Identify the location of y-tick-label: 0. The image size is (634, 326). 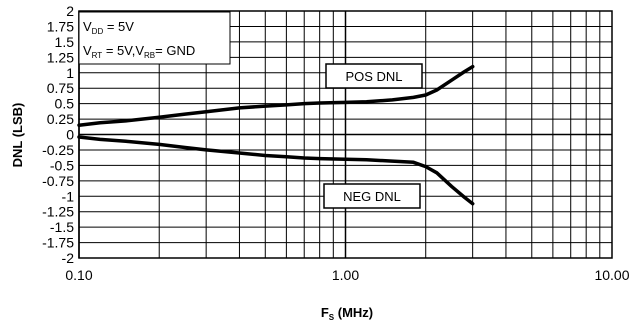
(70, 135).